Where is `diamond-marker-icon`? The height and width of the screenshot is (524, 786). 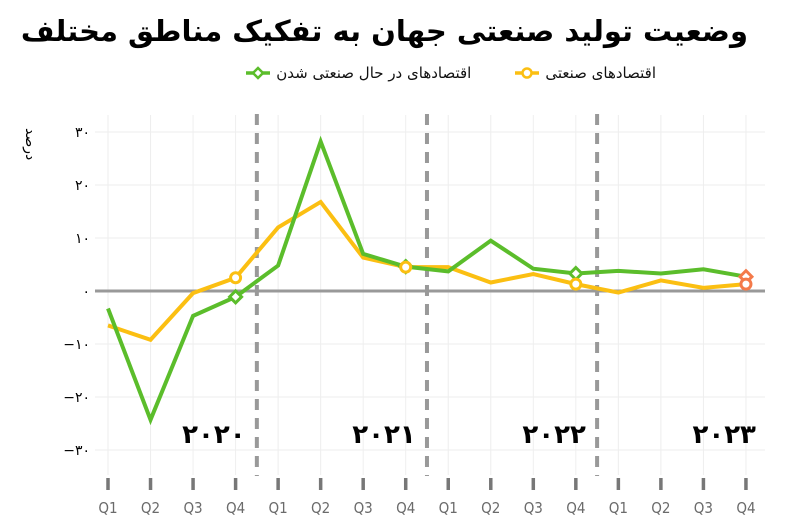
diamond-marker-icon is located at coordinates (258, 73).